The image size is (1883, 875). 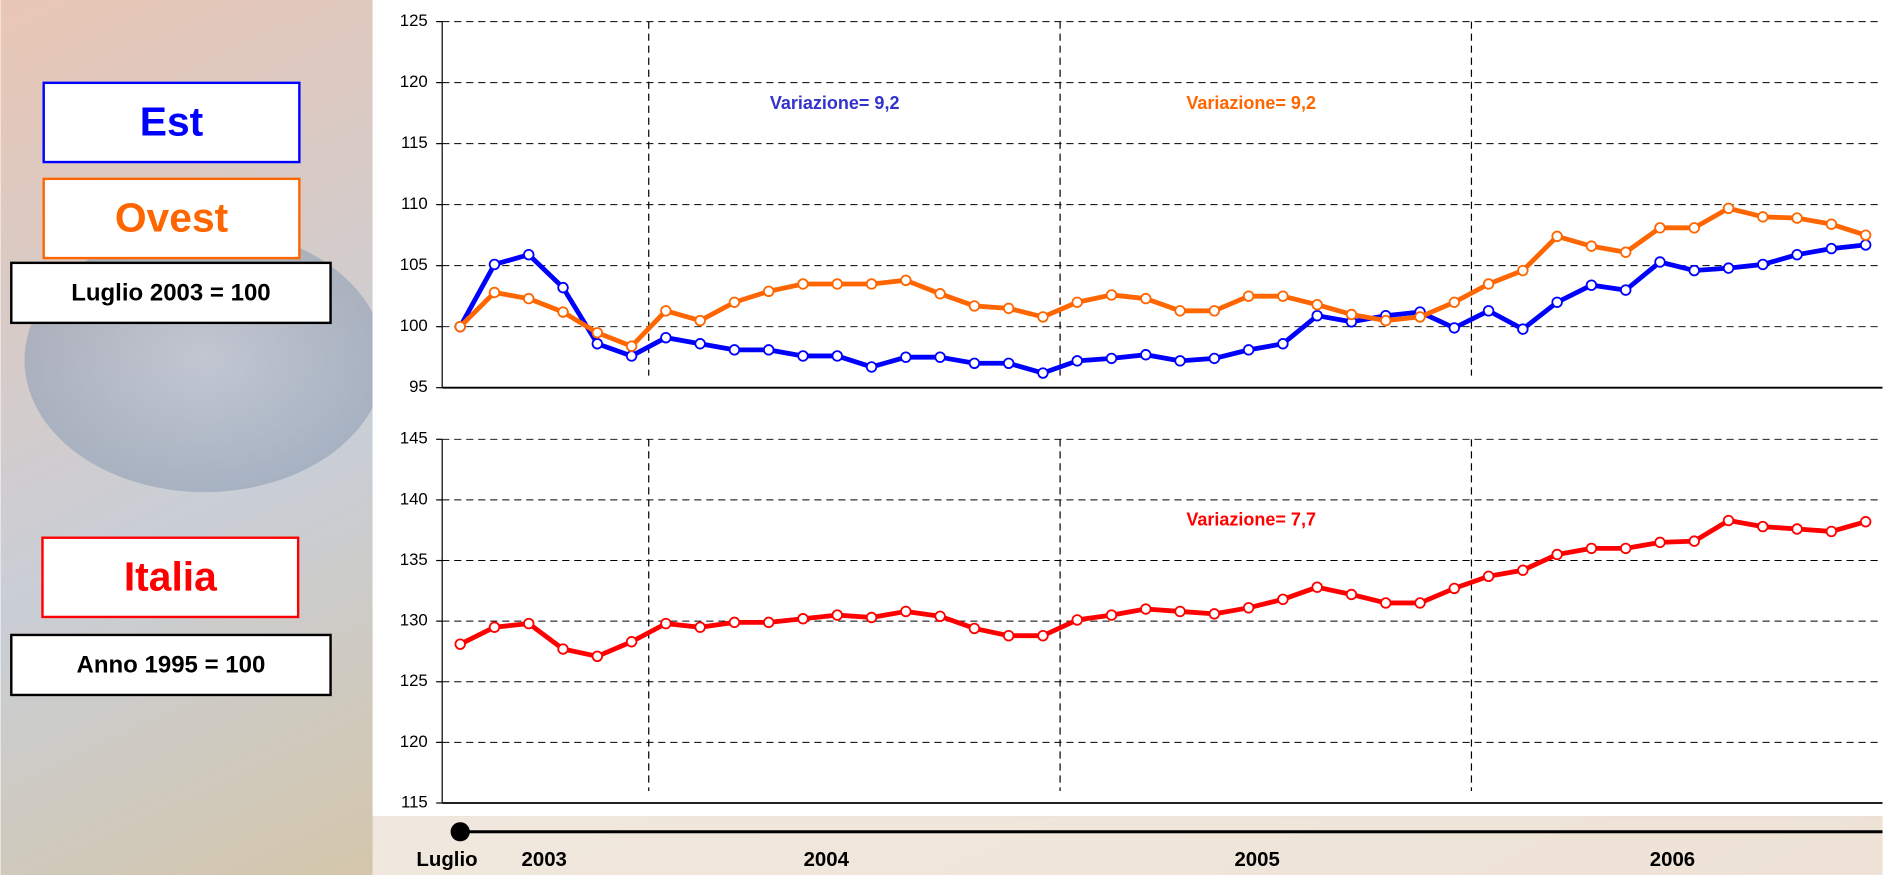 What do you see at coordinates (414, 325) in the screenshot?
I see `y-tick-label: 100` at bounding box center [414, 325].